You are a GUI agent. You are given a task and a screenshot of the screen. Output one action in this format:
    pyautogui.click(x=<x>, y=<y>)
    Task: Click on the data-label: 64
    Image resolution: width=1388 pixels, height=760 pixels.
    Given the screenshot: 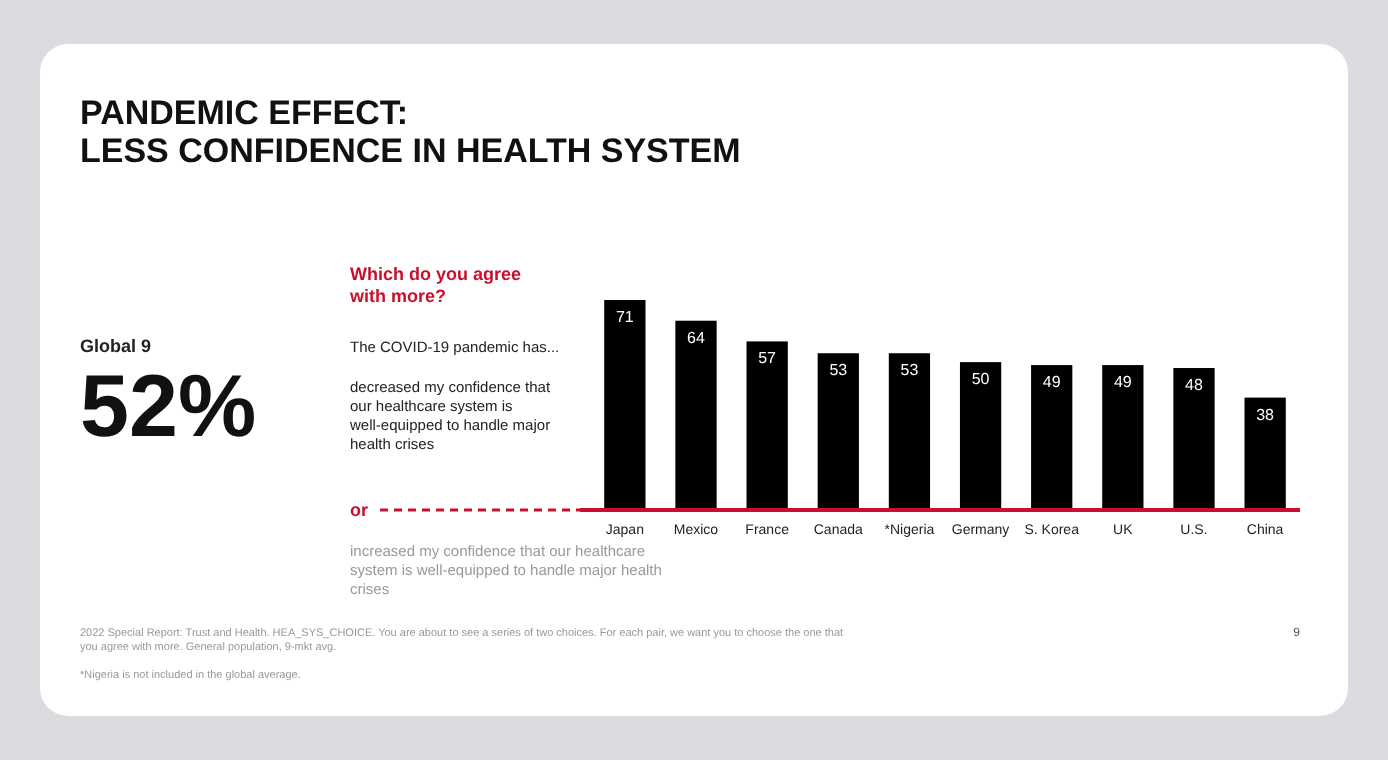 What is the action you would take?
    pyautogui.click(x=696, y=337)
    